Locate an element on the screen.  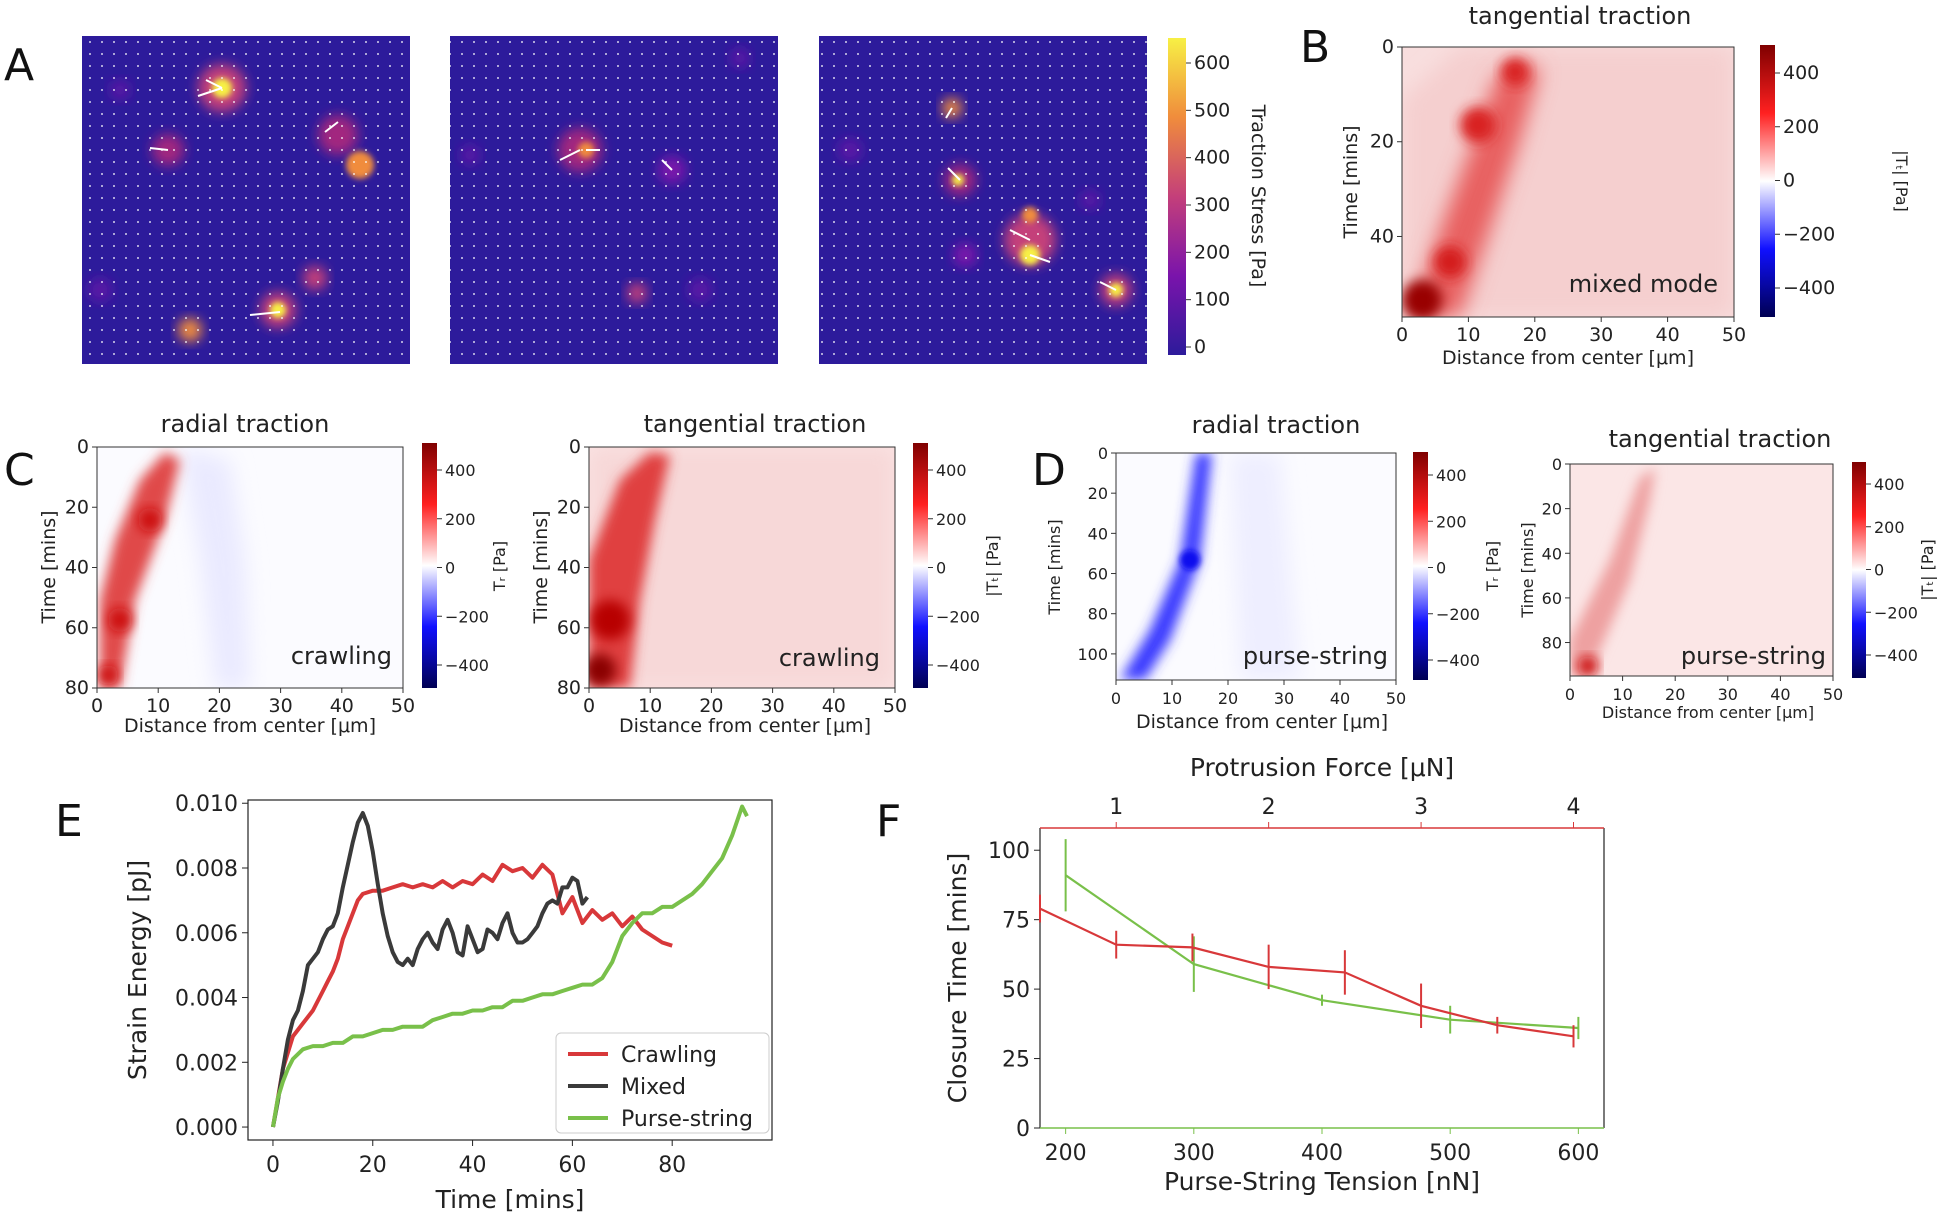
panel-d-tangential-mode: purse-string is located at coordinates (1753, 656).